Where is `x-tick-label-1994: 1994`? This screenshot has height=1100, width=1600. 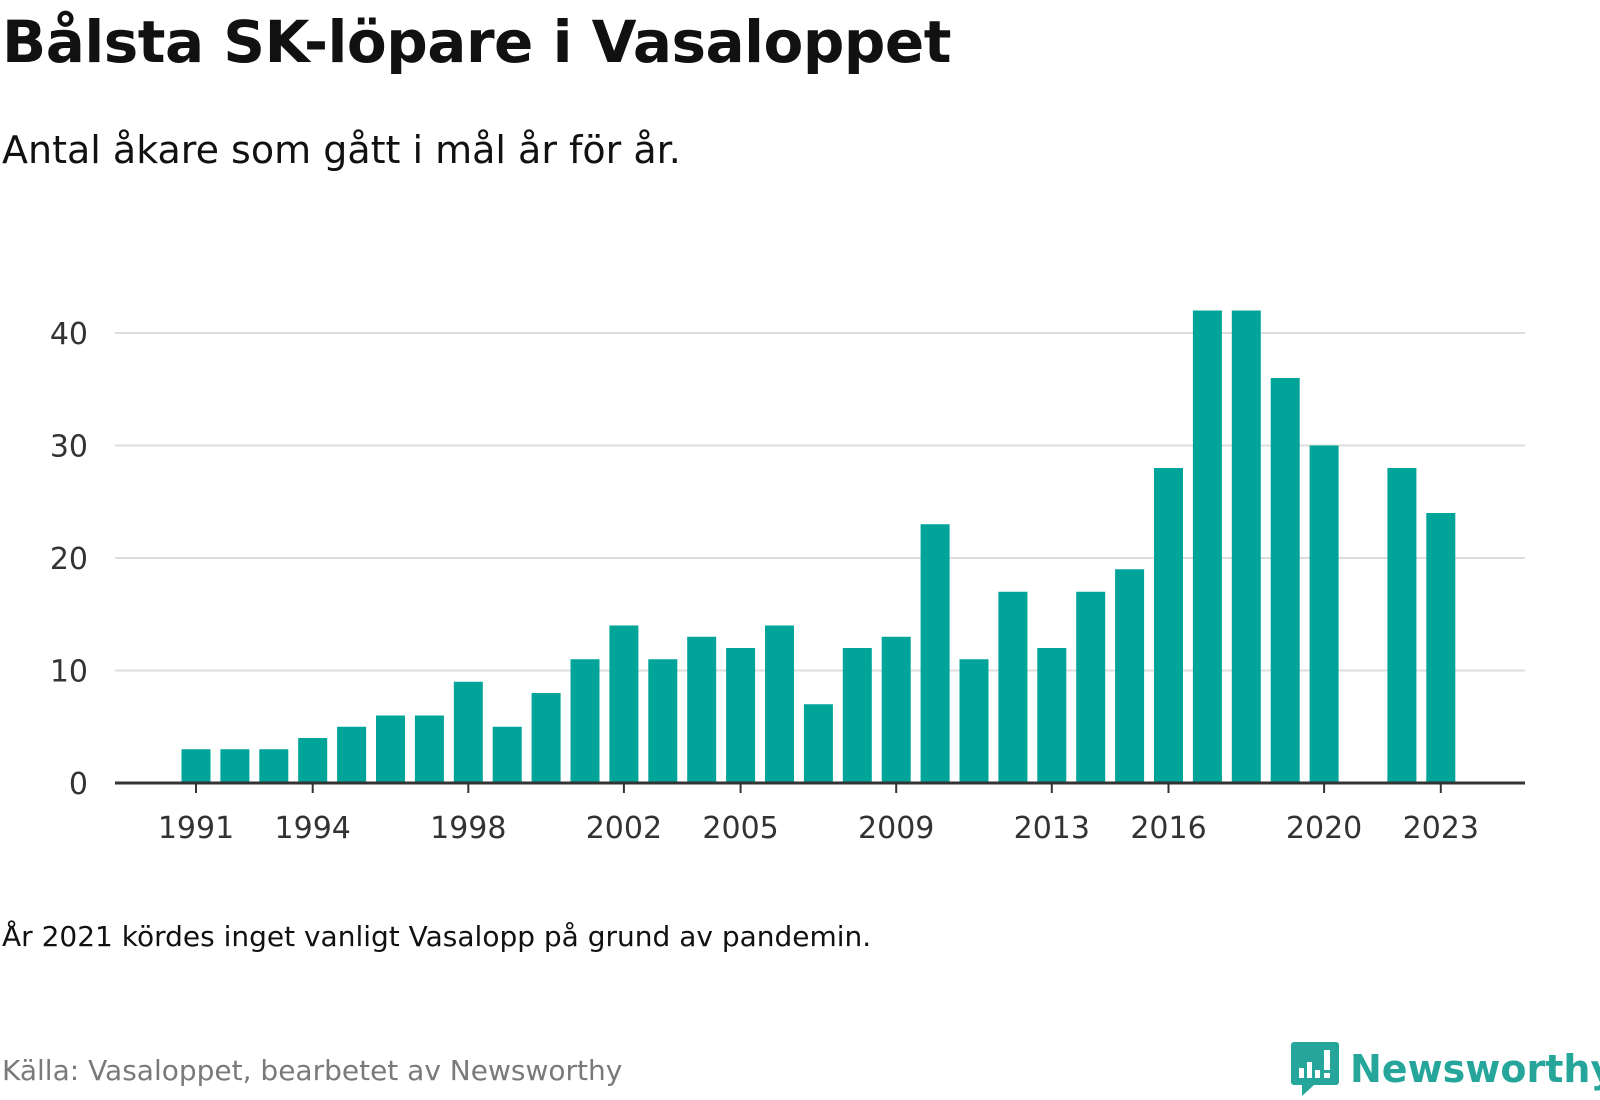
x-tick-label-1994: 1994 is located at coordinates (313, 828).